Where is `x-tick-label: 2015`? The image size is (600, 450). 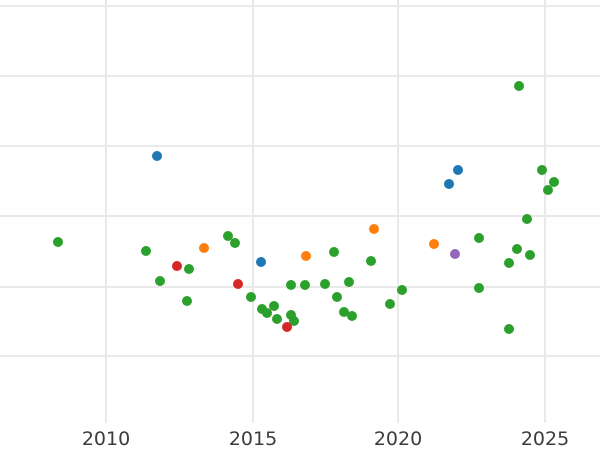 x-tick-label: 2015 is located at coordinates (253, 439).